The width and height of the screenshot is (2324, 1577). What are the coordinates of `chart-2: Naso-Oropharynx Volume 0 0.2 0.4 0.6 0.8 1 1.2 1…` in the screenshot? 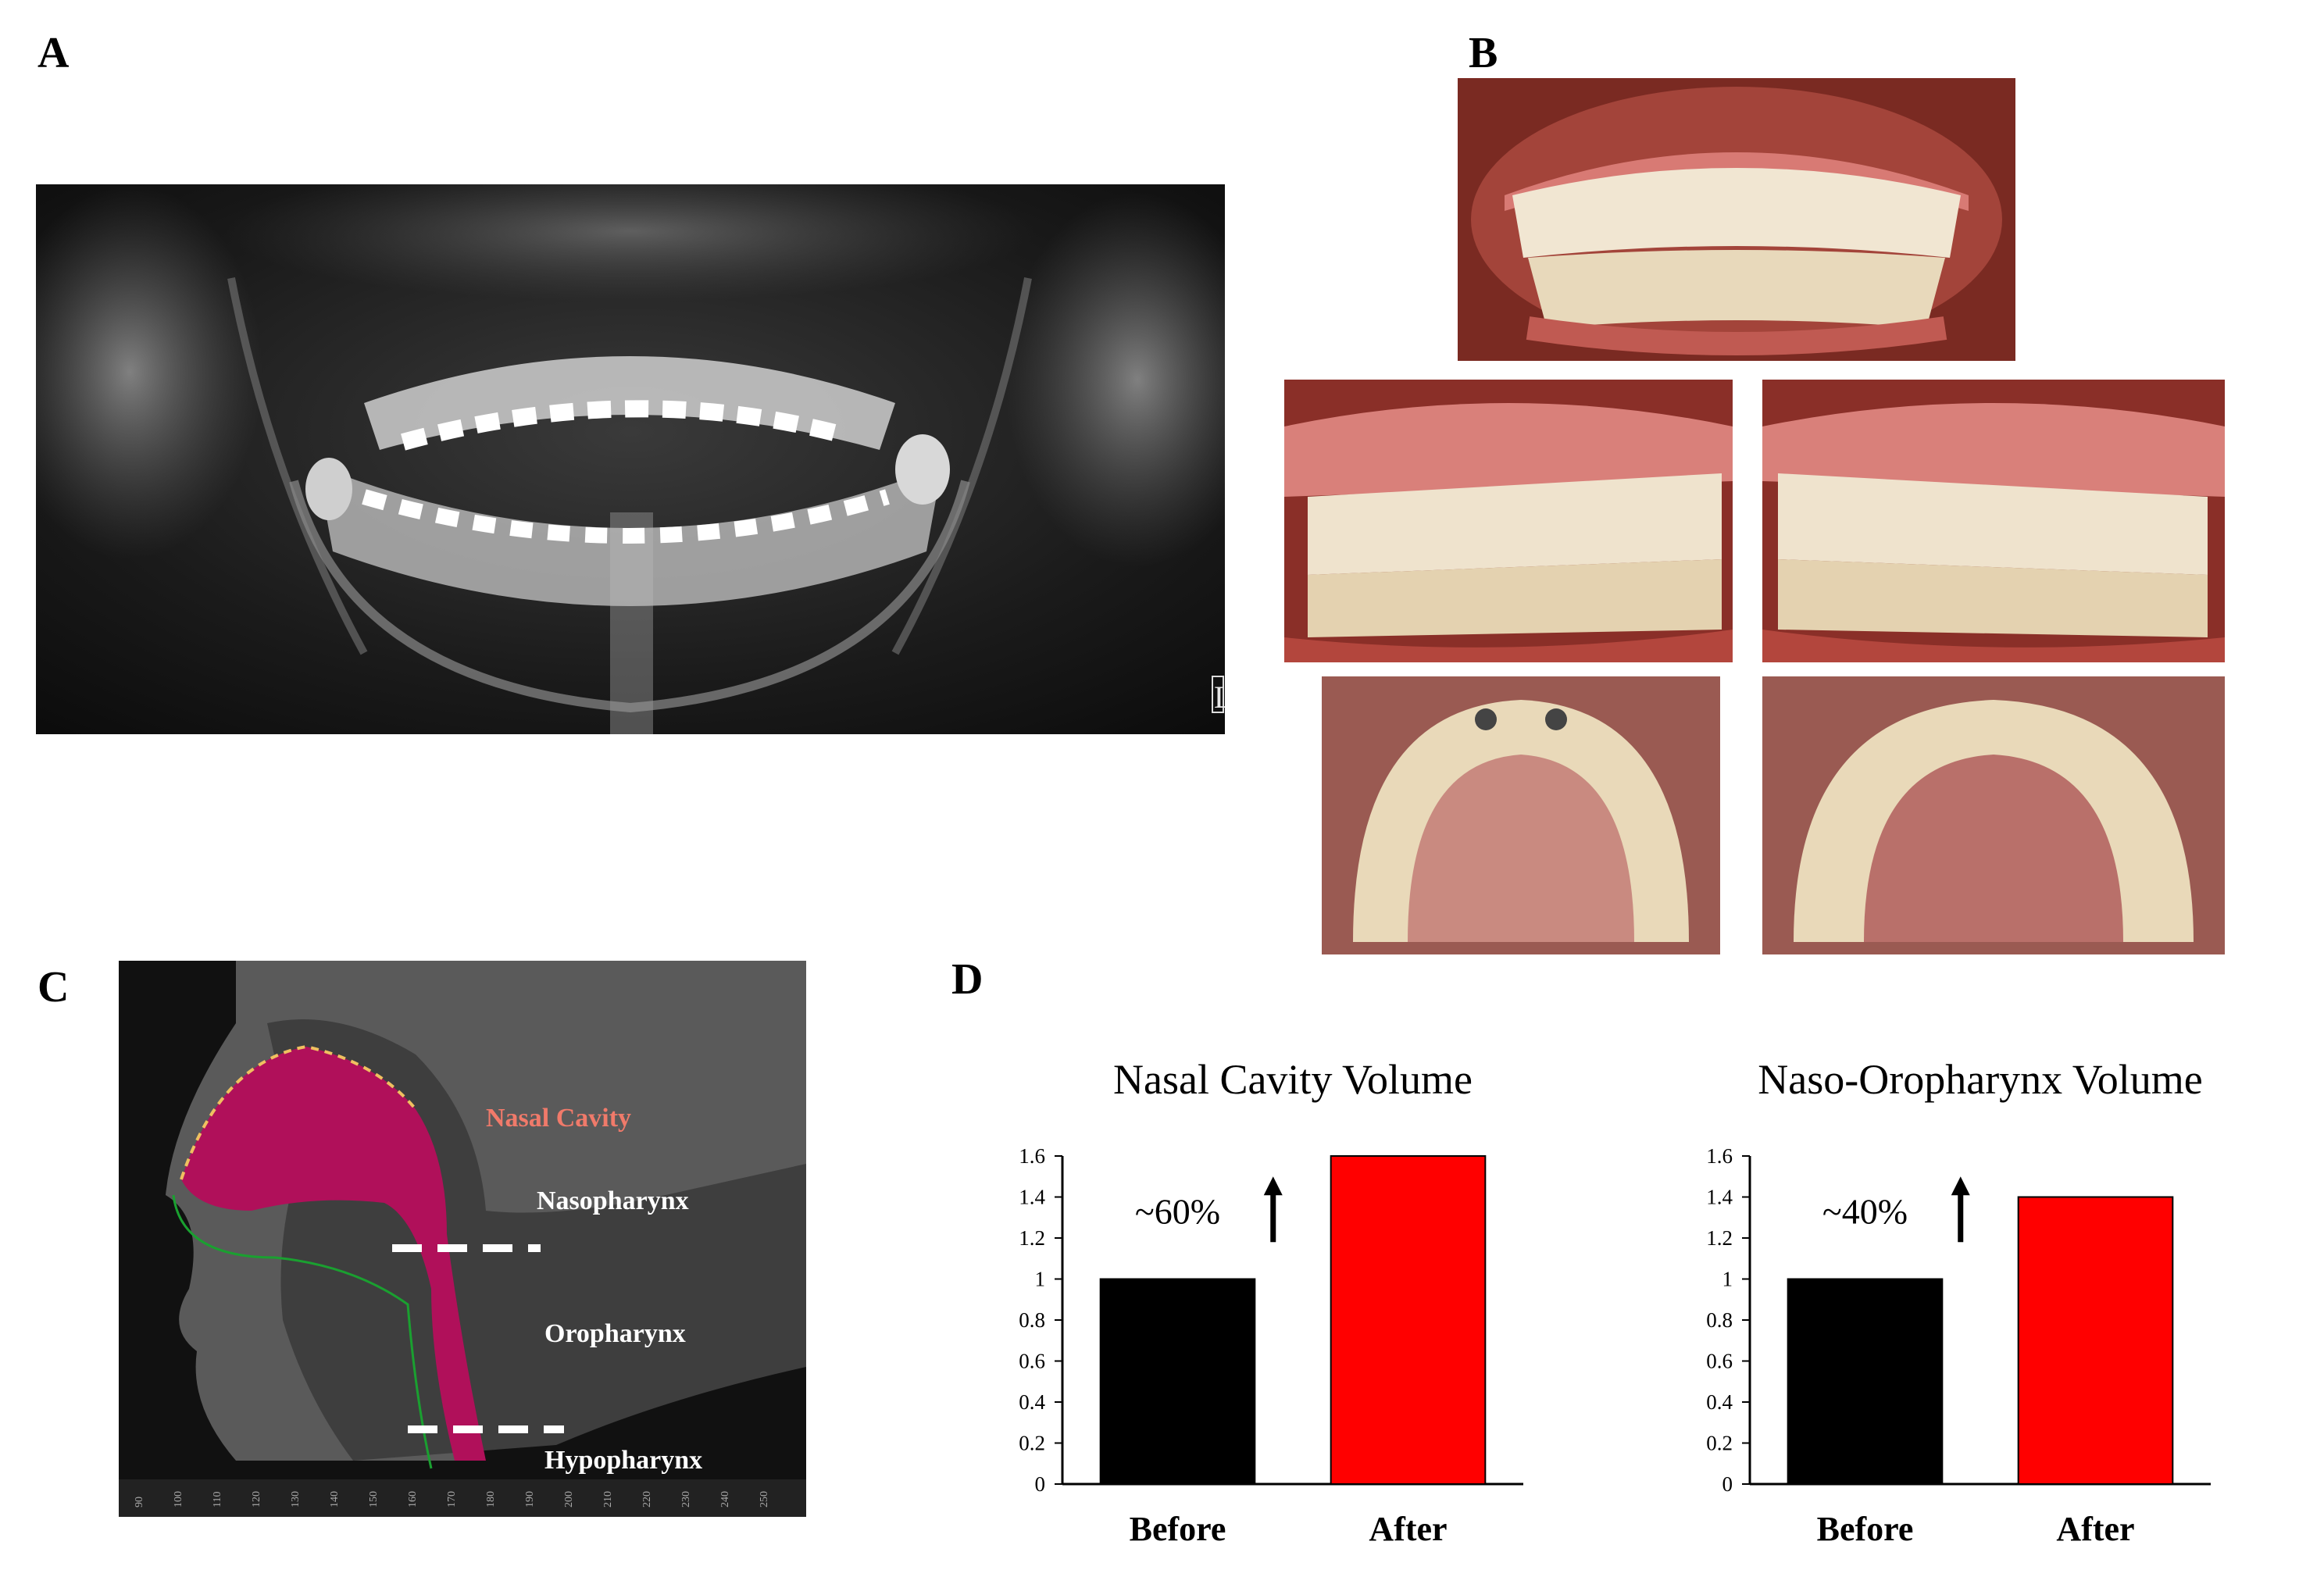 It's located at (1958, 1302).